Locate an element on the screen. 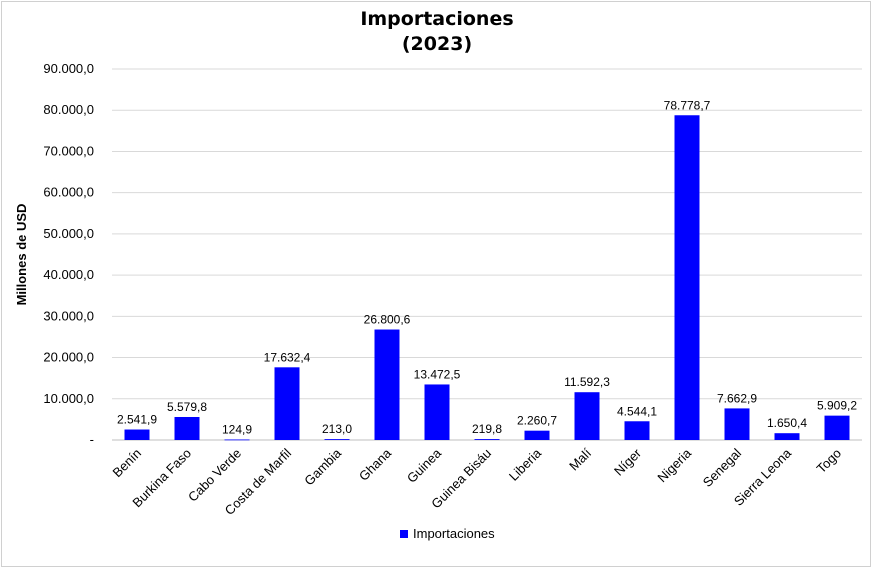  data-label: 219,8 is located at coordinates (487, 429).